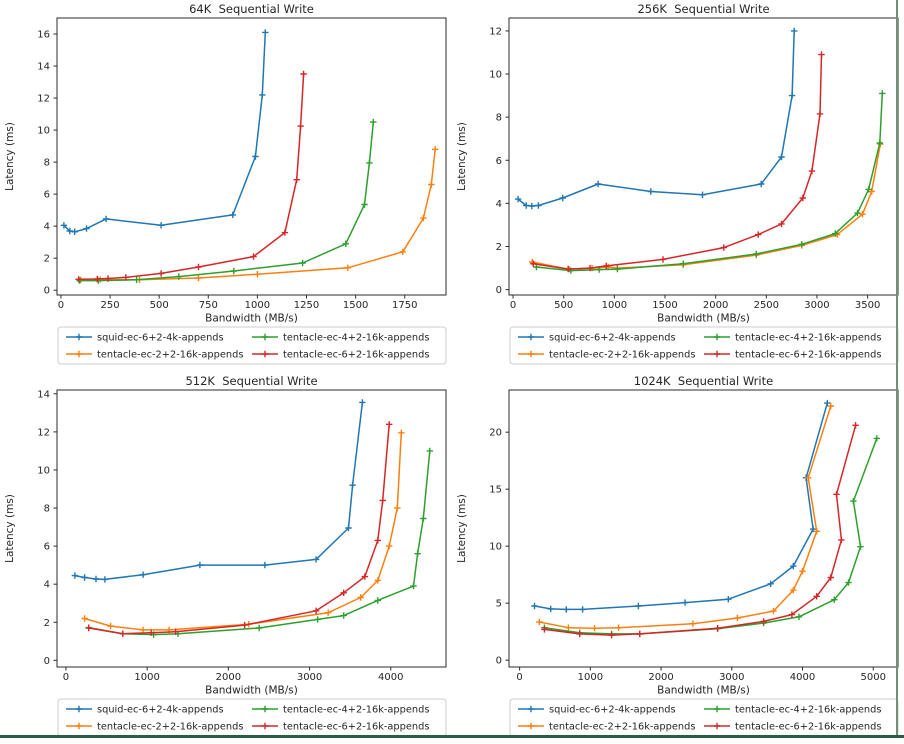 The image size is (904, 744). Describe the element at coordinates (355, 305) in the screenshot. I see `x-tick-label: 1500` at that location.